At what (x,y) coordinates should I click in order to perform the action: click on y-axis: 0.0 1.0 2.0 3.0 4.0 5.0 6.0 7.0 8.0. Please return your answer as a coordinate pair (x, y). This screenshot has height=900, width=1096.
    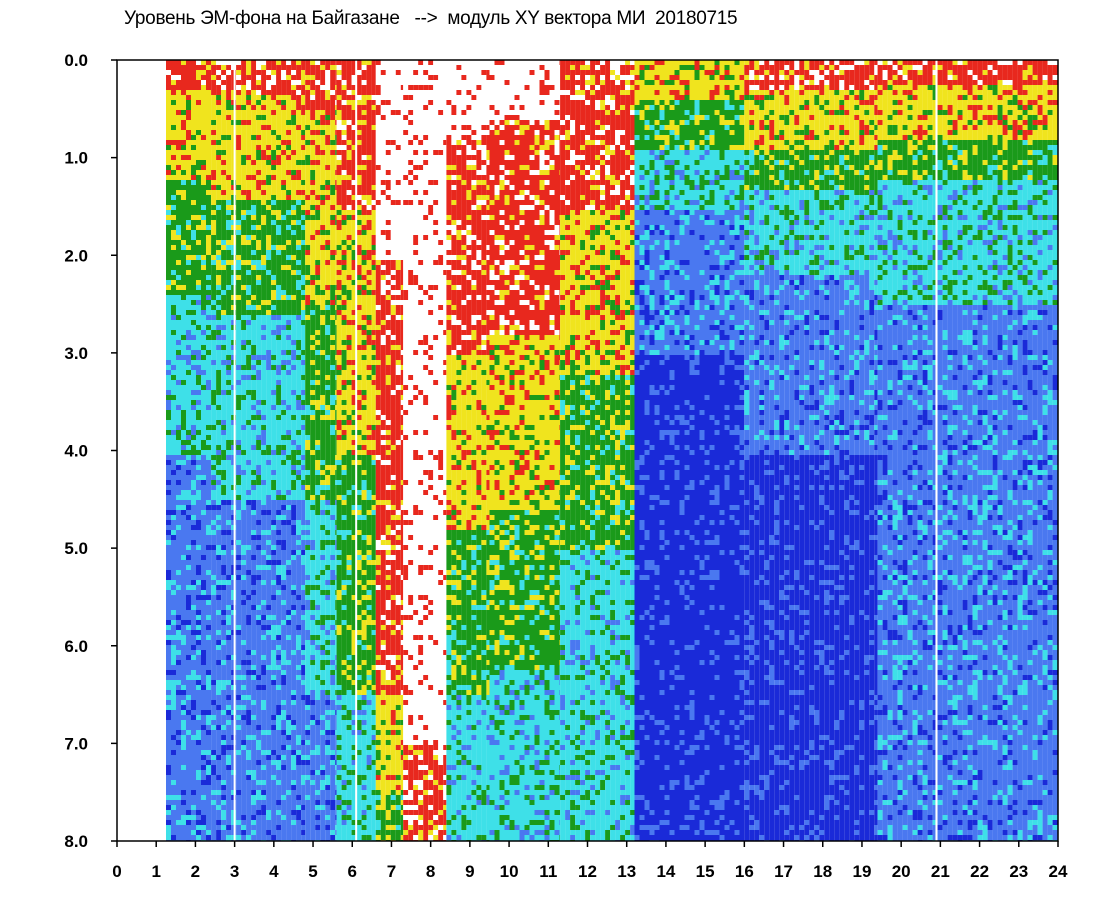
    Looking at the image, I should click on (90, 451).